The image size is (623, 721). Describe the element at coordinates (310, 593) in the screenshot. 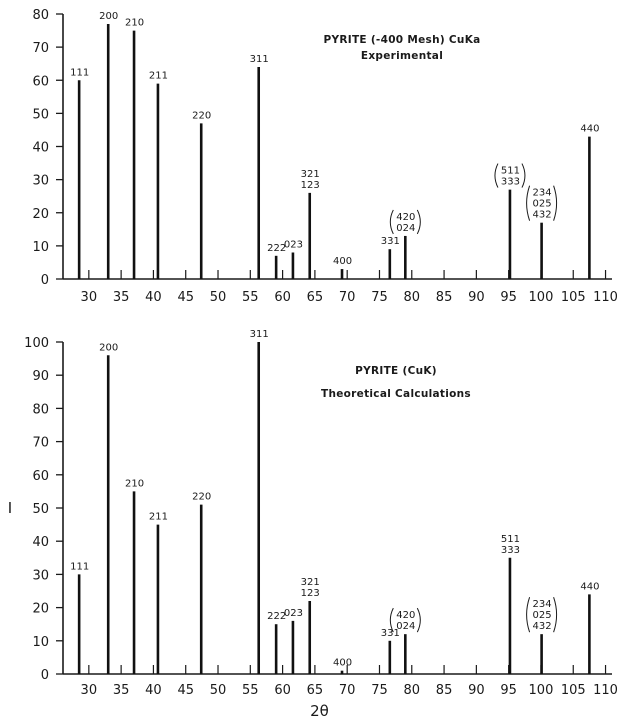

I see `peak-label: 123` at that location.